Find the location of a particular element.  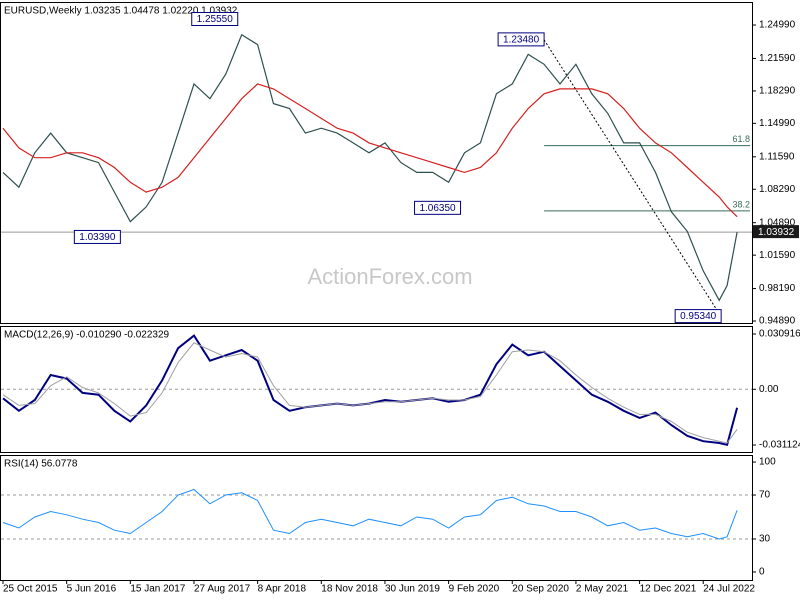

x-tick-label: 30 Jun 2019 is located at coordinates (412, 589).